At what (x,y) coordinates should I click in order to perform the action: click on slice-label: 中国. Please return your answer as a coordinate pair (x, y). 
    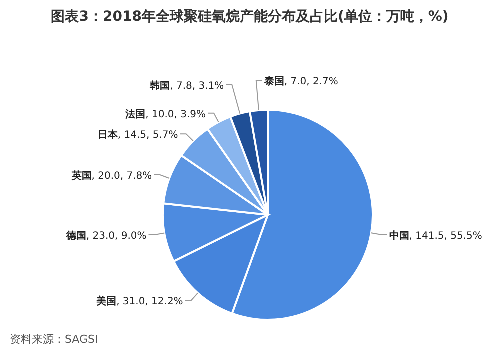
    Looking at the image, I should click on (399, 236).